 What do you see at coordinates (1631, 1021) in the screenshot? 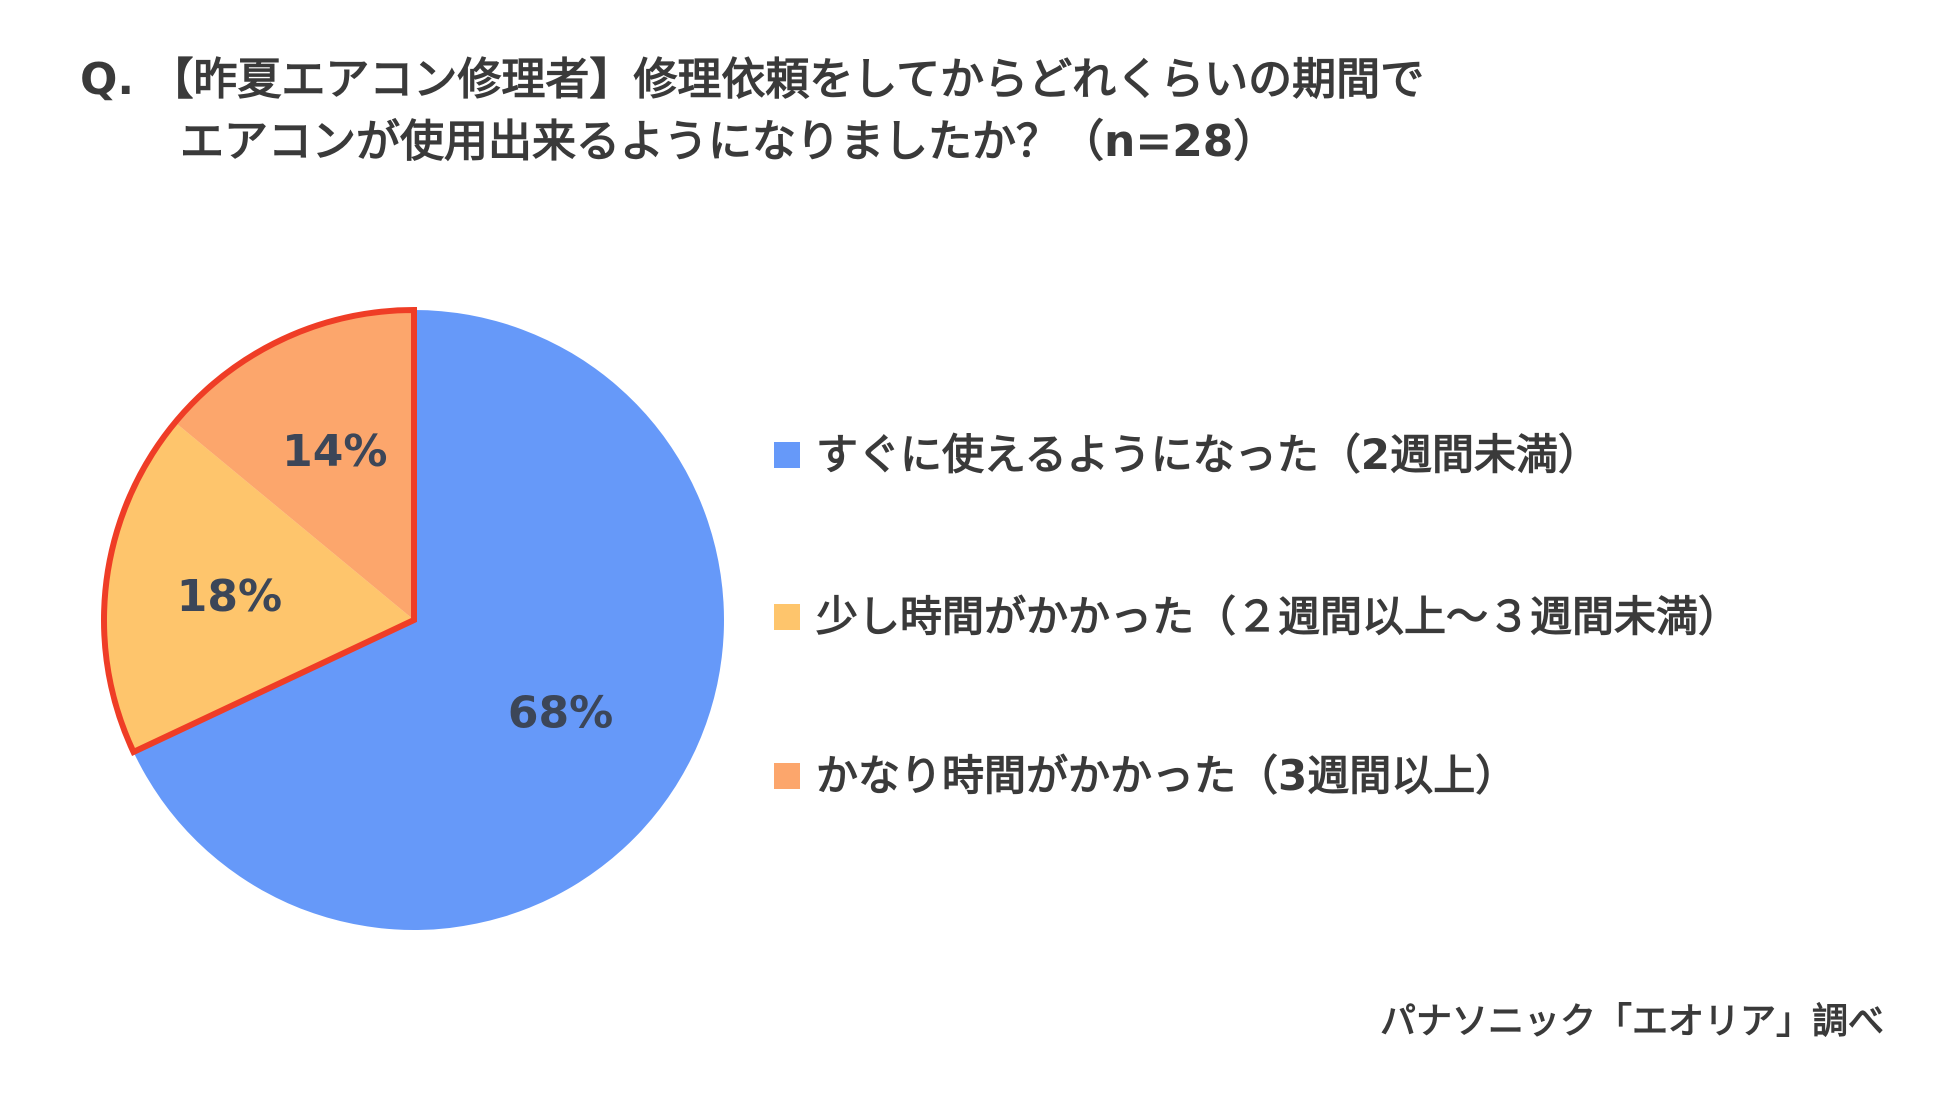
I see `source-note: パナソニック「エオリア」調べ` at bounding box center [1631, 1021].